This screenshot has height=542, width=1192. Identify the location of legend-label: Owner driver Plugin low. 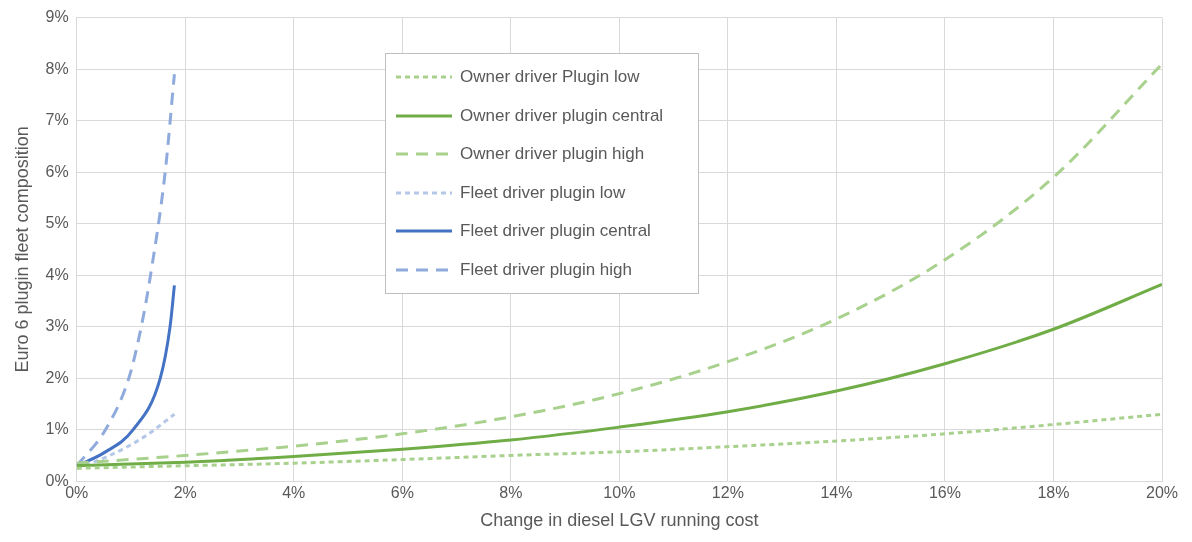
(550, 77).